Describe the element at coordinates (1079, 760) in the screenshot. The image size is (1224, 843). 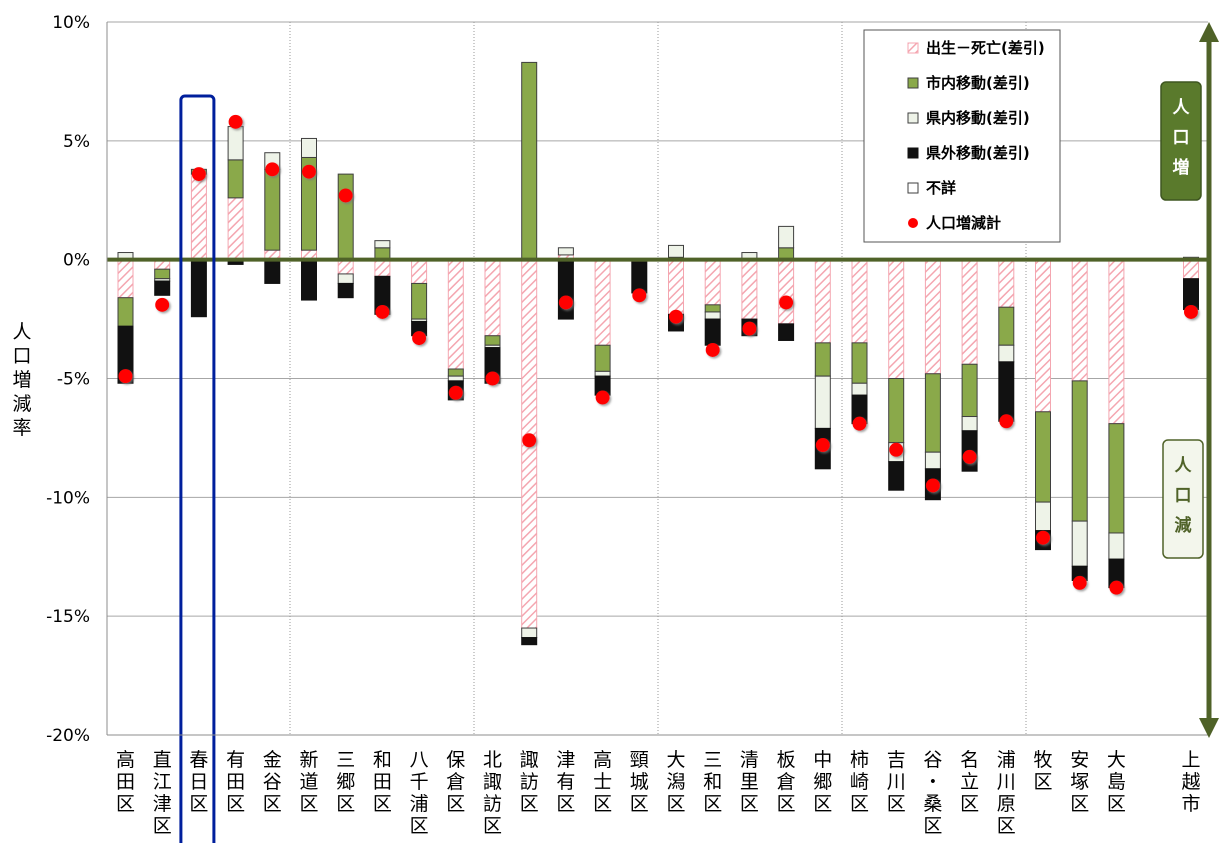
I see `svg-text: 安` at that location.